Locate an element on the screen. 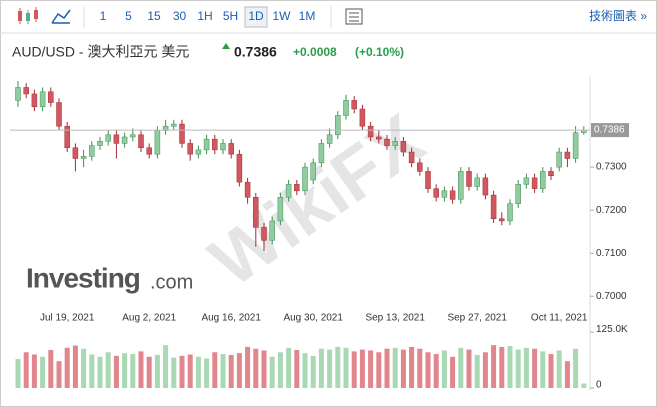 The height and width of the screenshot is (407, 657). interval-button: 30 is located at coordinates (180, 16).